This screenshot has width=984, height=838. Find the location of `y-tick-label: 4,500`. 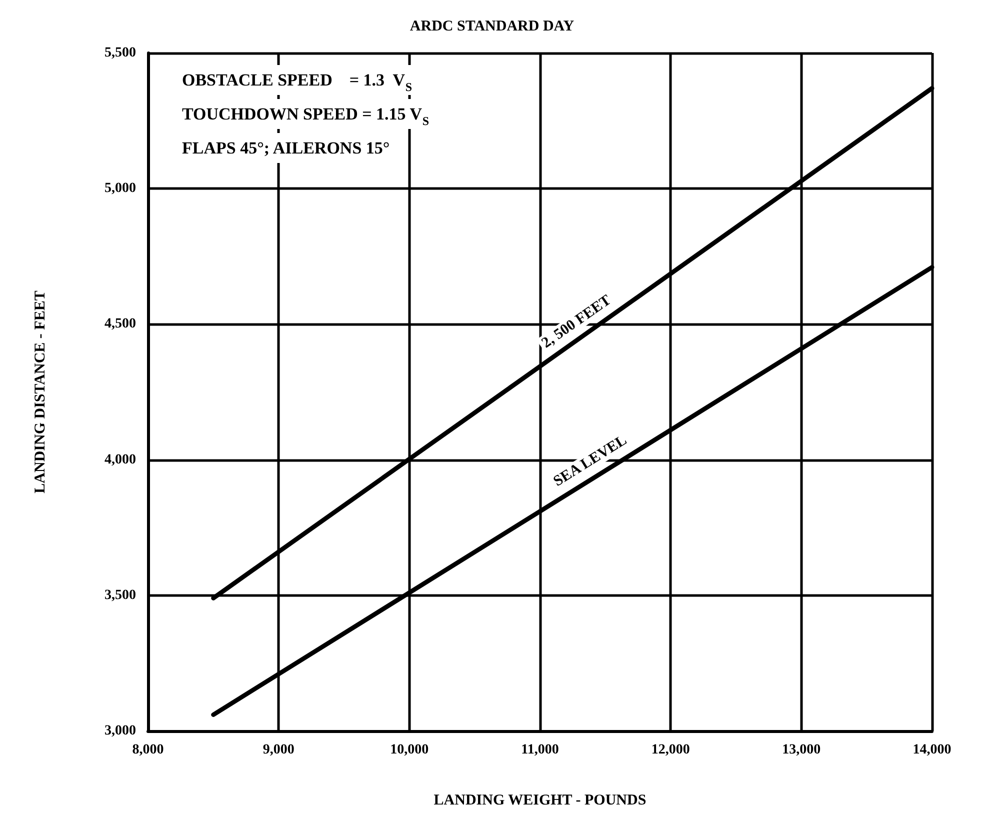

y-tick-label: 4,500 is located at coordinates (120, 324).